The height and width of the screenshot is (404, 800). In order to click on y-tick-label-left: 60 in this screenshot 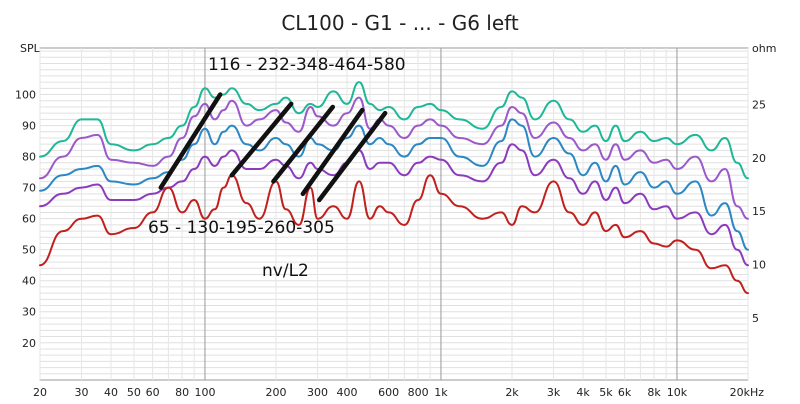, I will do `click(29, 219)`.